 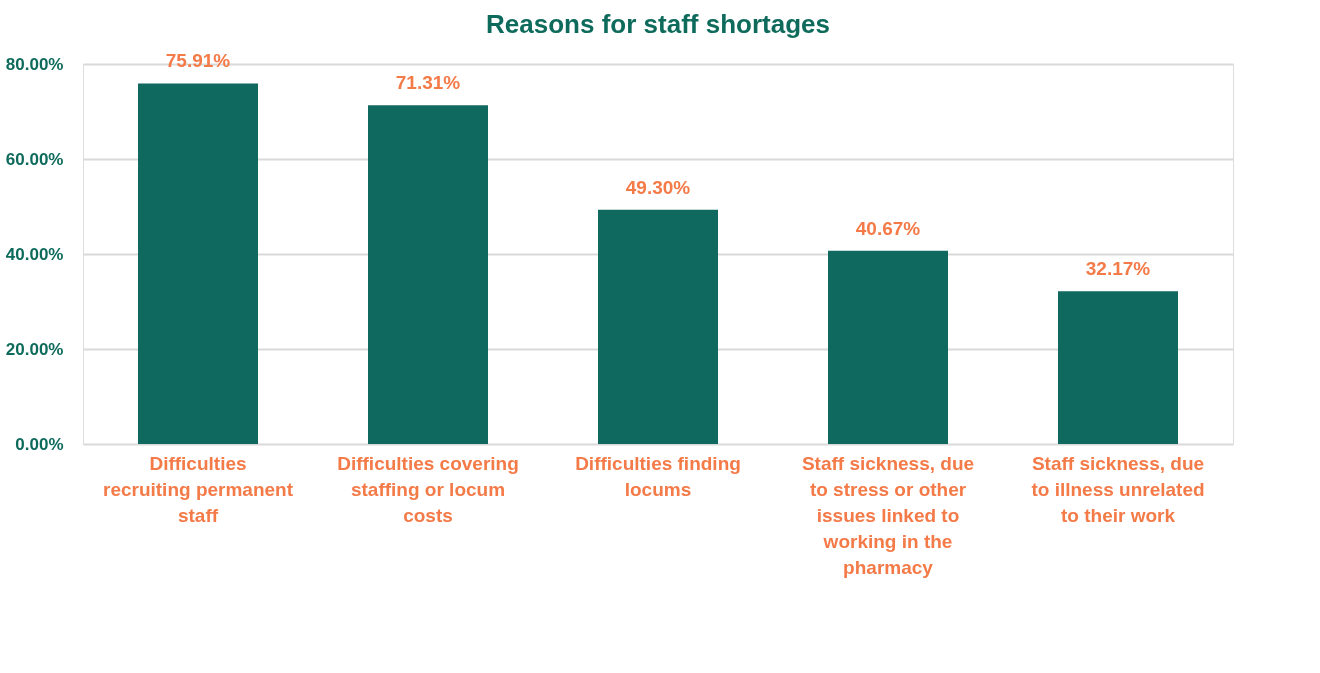 I want to click on x-tick-label: Difficulties covering staffing or locum costs, so click(x=428, y=489).